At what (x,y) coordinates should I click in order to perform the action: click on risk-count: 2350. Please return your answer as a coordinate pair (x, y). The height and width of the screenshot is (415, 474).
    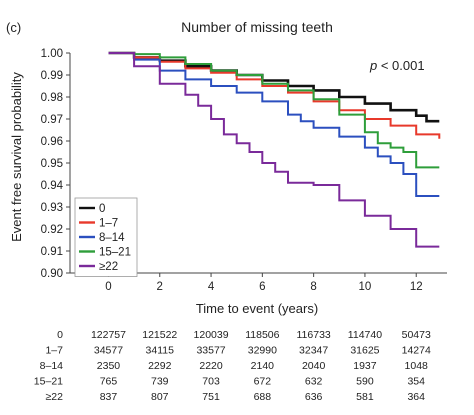
    Looking at the image, I should click on (109, 366).